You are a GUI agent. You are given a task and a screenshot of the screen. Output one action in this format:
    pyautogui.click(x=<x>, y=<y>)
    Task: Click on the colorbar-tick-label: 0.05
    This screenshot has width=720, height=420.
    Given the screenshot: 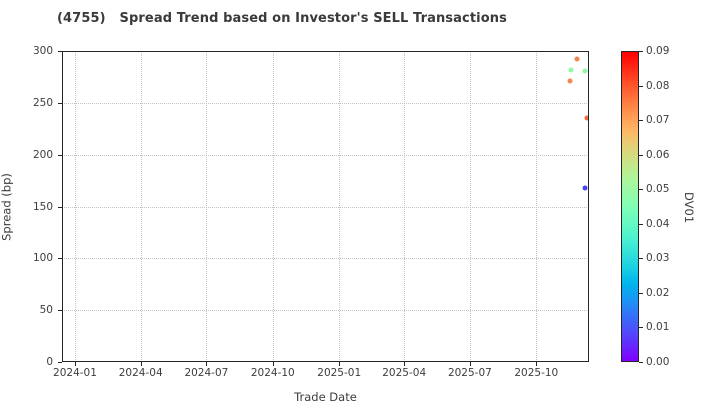 What is the action you would take?
    pyautogui.click(x=658, y=189)
    